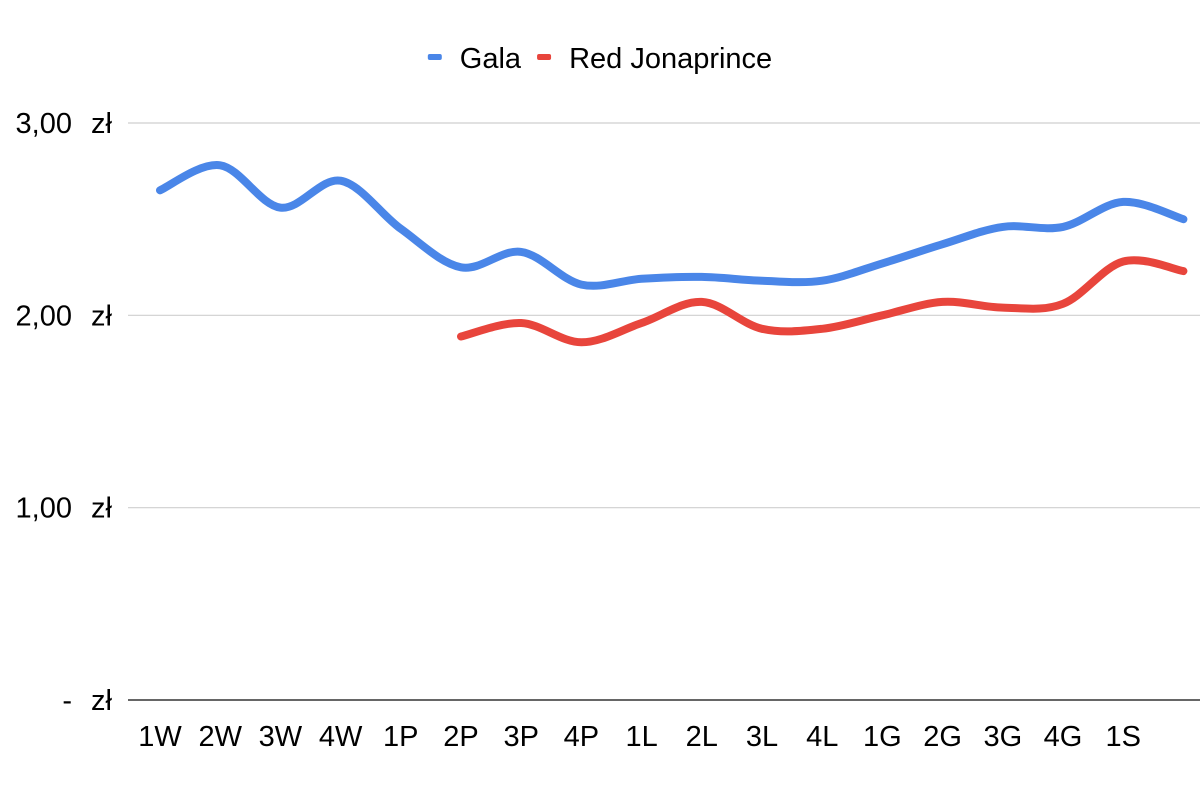 This screenshot has height=800, width=1200. I want to click on x-tick-label: 1S, so click(1122, 737).